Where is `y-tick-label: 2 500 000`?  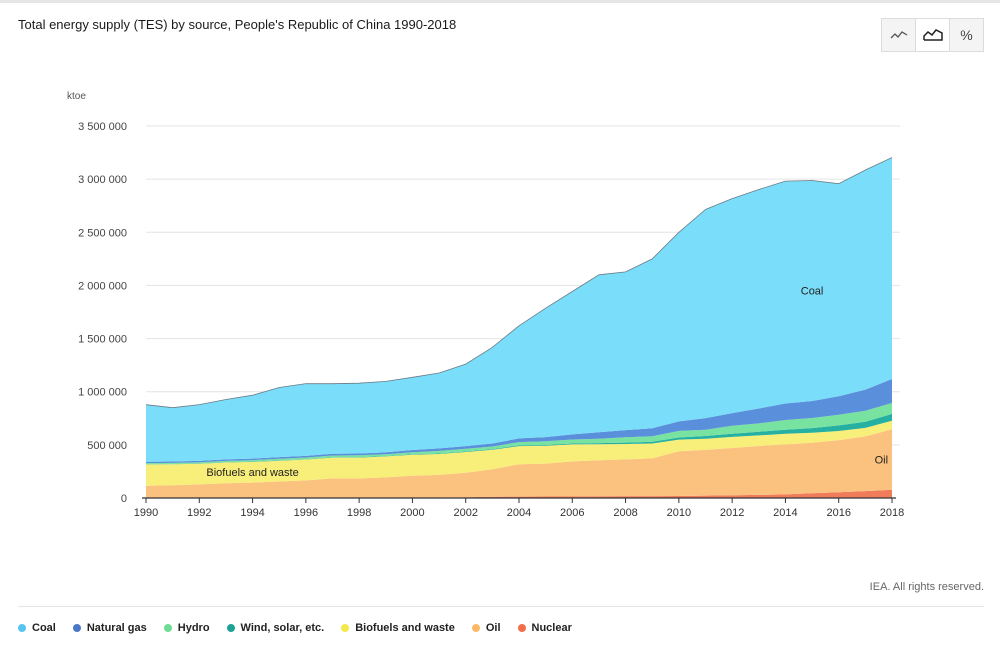
y-tick-label: 2 500 000 is located at coordinates (102, 233).